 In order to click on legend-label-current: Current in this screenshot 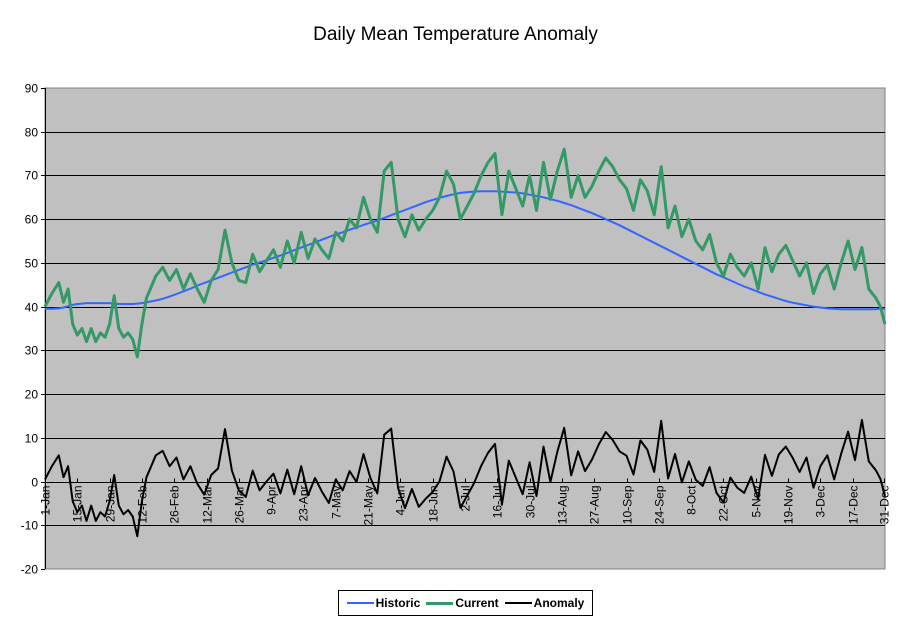, I will do `click(477, 603)`.